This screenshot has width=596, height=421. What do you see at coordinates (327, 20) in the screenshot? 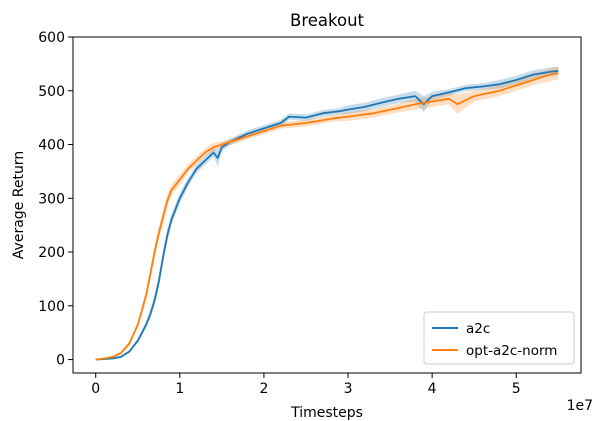
I see `chart-title: Breakout` at bounding box center [327, 20].